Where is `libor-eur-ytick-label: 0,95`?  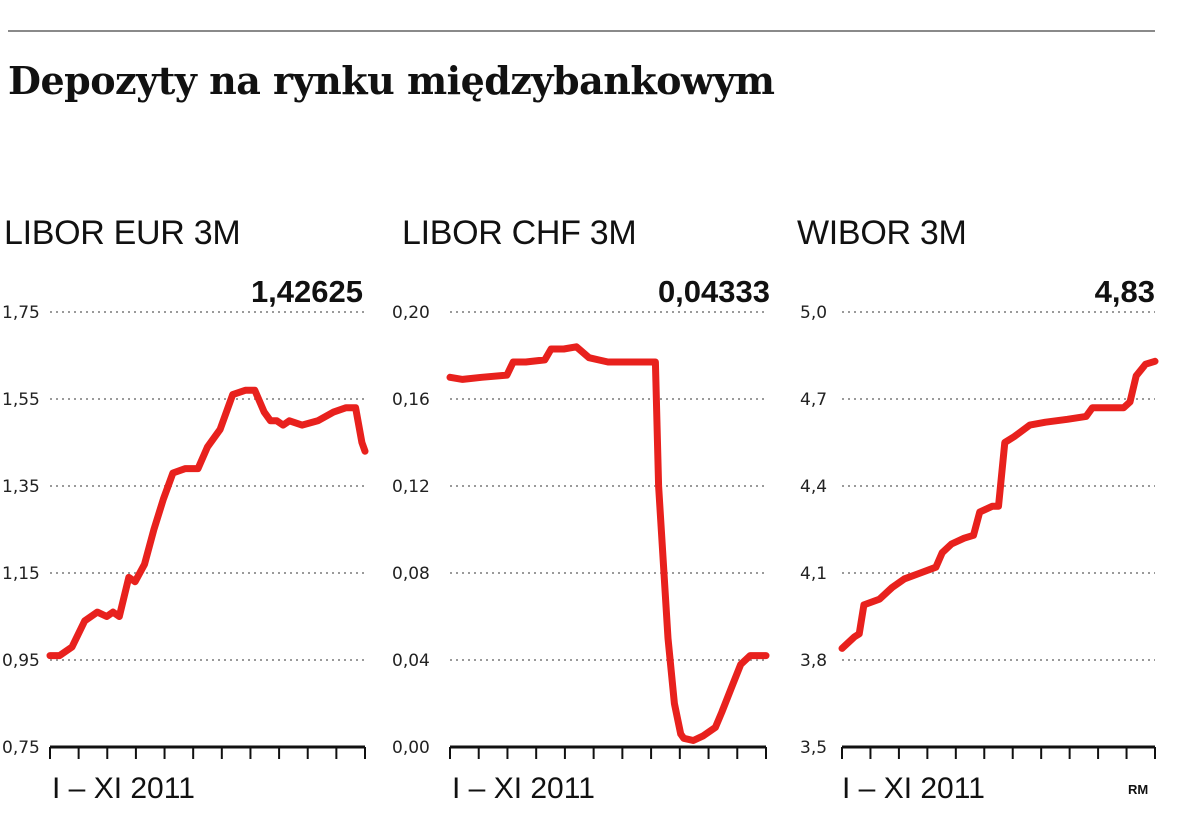
libor-eur-ytick-label: 0,95 is located at coordinates (21, 661).